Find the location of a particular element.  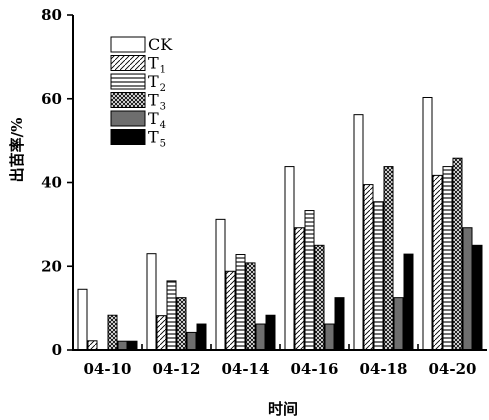

y-tick-label: 80 is located at coordinates (51, 15).